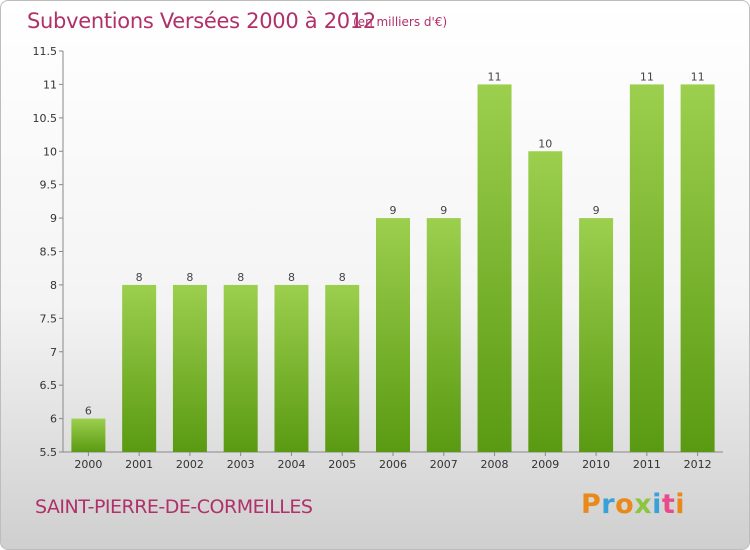 This screenshot has height=550, width=750. What do you see at coordinates (189, 368) in the screenshot?
I see `bar-2002` at bounding box center [189, 368].